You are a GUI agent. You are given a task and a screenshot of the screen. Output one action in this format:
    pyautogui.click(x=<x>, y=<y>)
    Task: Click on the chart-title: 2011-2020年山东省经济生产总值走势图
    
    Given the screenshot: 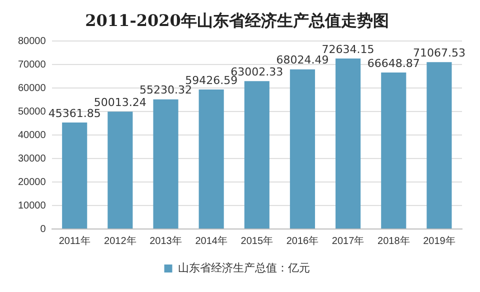 What is the action you would take?
    pyautogui.click(x=237, y=20)
    